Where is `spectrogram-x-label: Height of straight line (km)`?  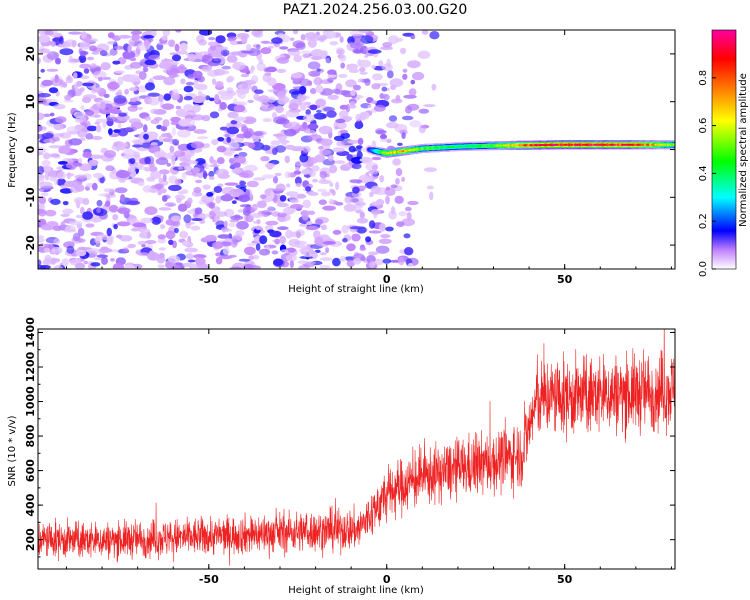
spectrogram-x-label: Height of straight line (km) is located at coordinates (356, 289).